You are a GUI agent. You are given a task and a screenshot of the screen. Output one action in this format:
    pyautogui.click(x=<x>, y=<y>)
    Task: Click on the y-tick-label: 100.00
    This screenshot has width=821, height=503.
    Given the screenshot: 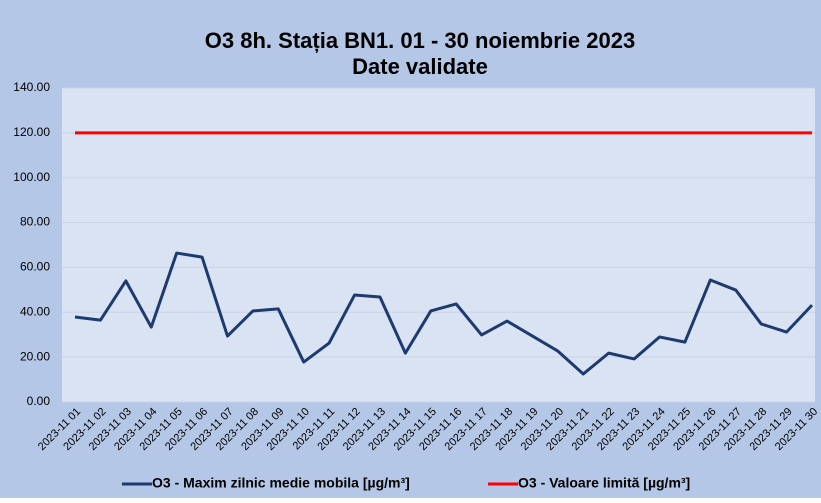 What is the action you would take?
    pyautogui.click(x=31, y=177)
    